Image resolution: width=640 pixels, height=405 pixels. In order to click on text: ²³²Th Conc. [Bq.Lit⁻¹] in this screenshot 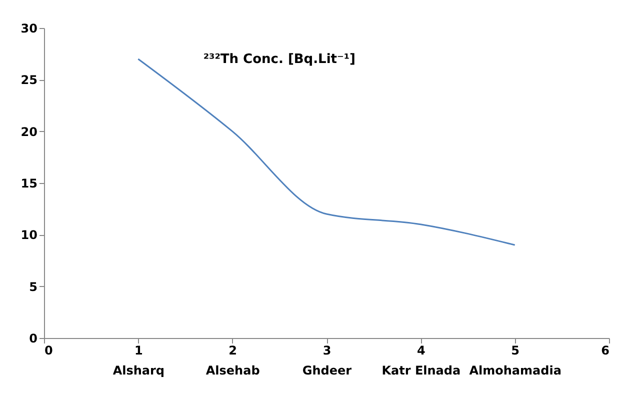, I will do `click(279, 59)`.